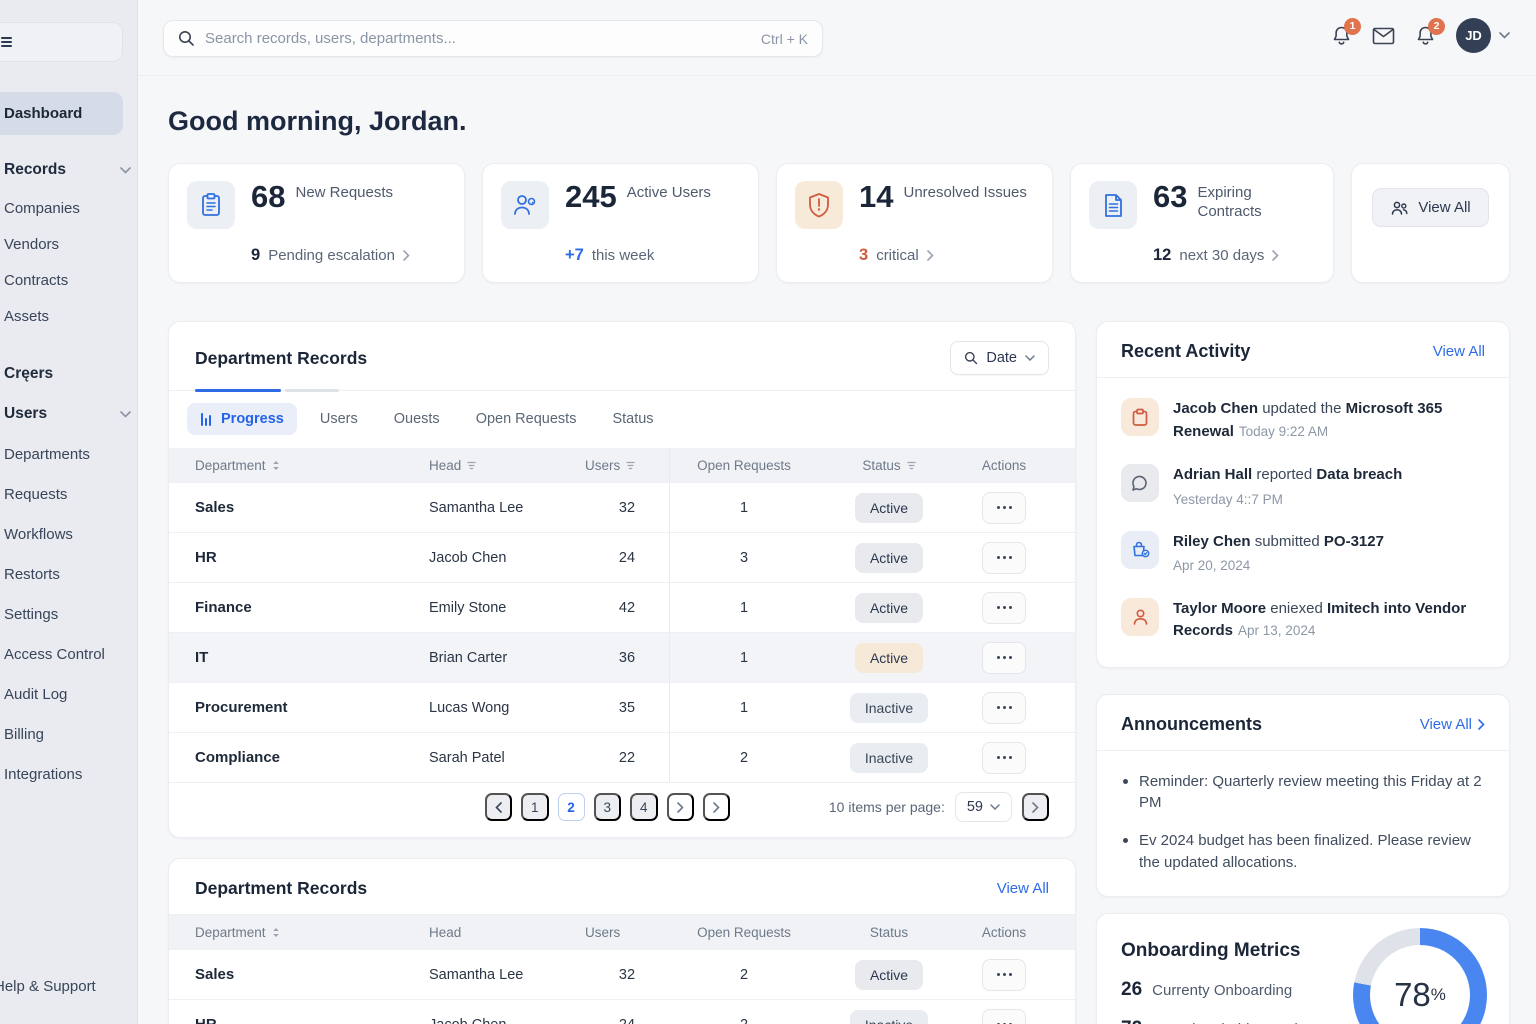 Image resolution: width=1536 pixels, height=1024 pixels. I want to click on sidebar-item-billing: Billing, so click(24, 734).